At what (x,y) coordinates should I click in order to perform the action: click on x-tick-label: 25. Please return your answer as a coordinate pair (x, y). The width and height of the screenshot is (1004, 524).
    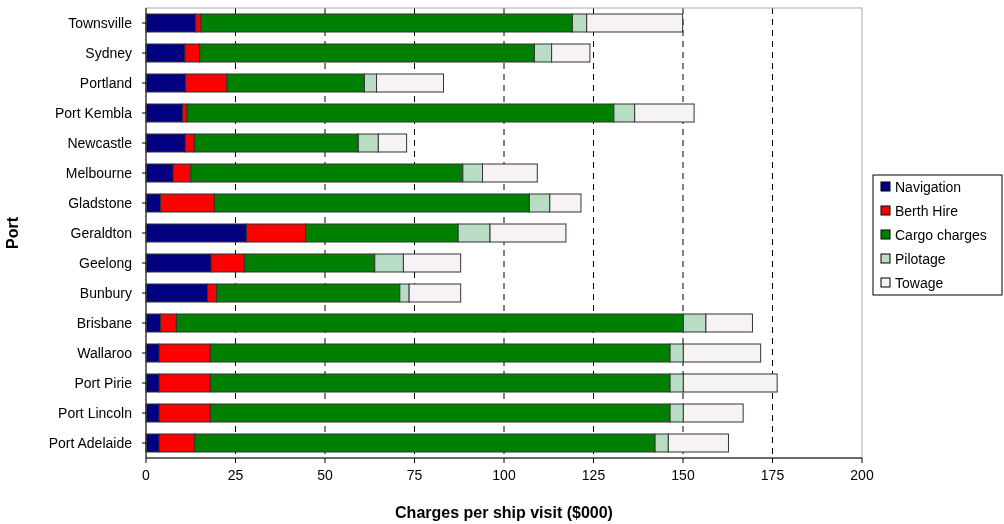
    Looking at the image, I should click on (235, 475).